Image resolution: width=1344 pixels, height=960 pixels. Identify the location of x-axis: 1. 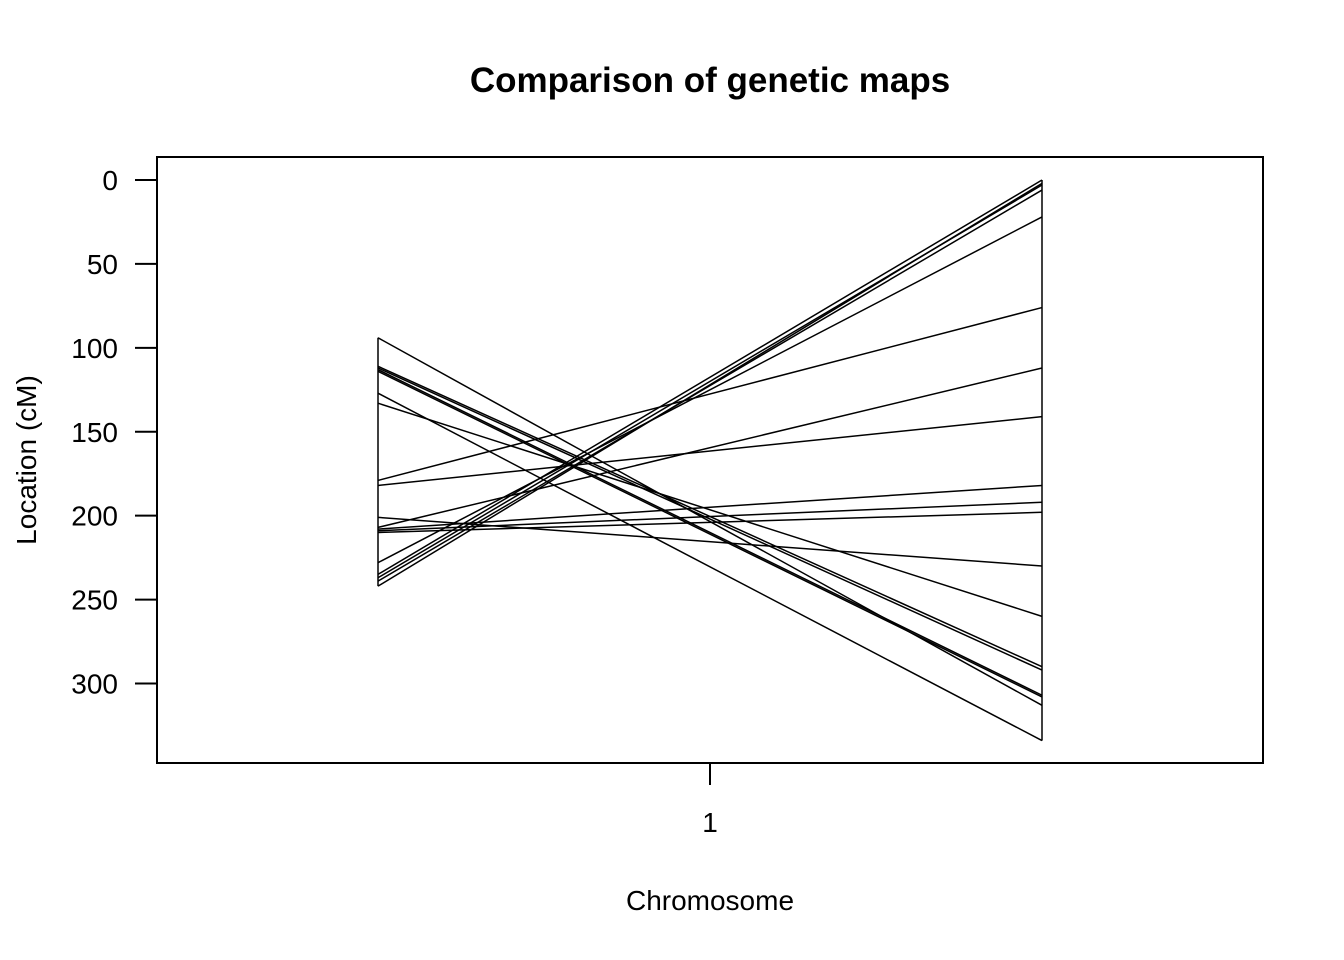
(710, 800).